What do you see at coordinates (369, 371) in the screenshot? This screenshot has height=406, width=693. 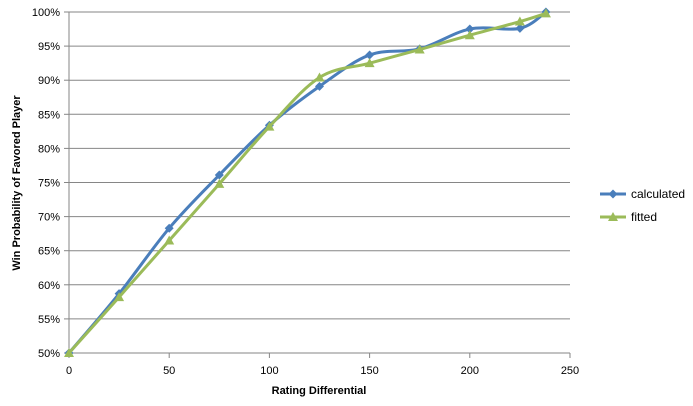 I see `x-tick-label: 150` at bounding box center [369, 371].